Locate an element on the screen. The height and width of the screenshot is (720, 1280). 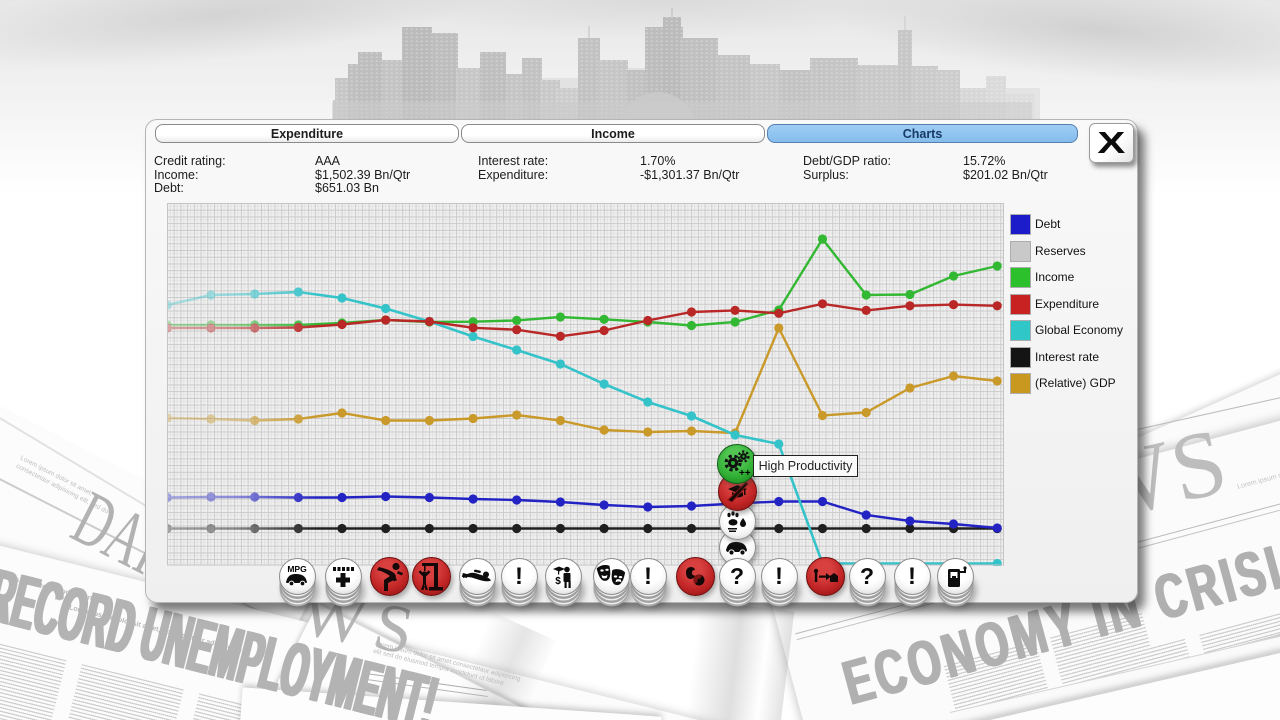
svg-text: MPG is located at coordinates (297, 569).